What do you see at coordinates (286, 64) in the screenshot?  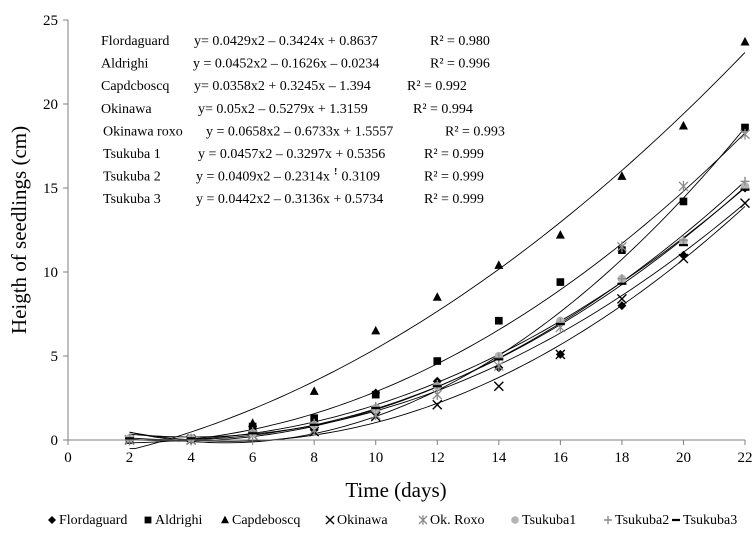 I see `equation-formula: y = 0.0452x2 – 0.1626x – 0.0234` at bounding box center [286, 64].